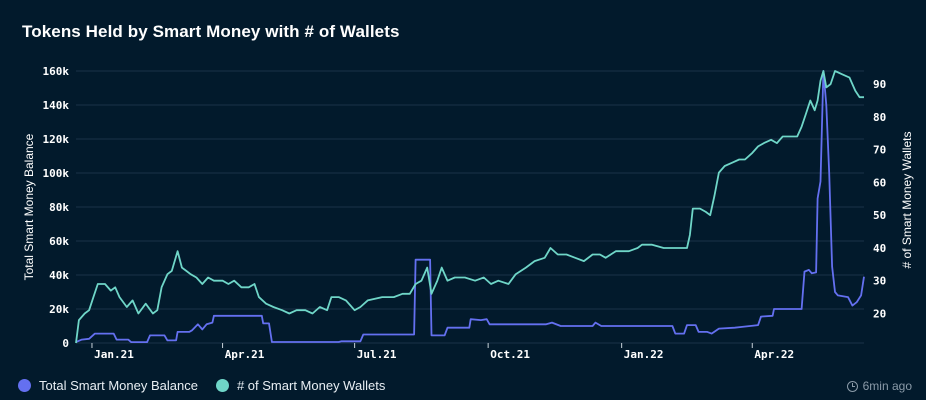 This screenshot has height=400, width=926. What do you see at coordinates (377, 354) in the screenshot?
I see `x-tick-label: Jul.21` at bounding box center [377, 354].